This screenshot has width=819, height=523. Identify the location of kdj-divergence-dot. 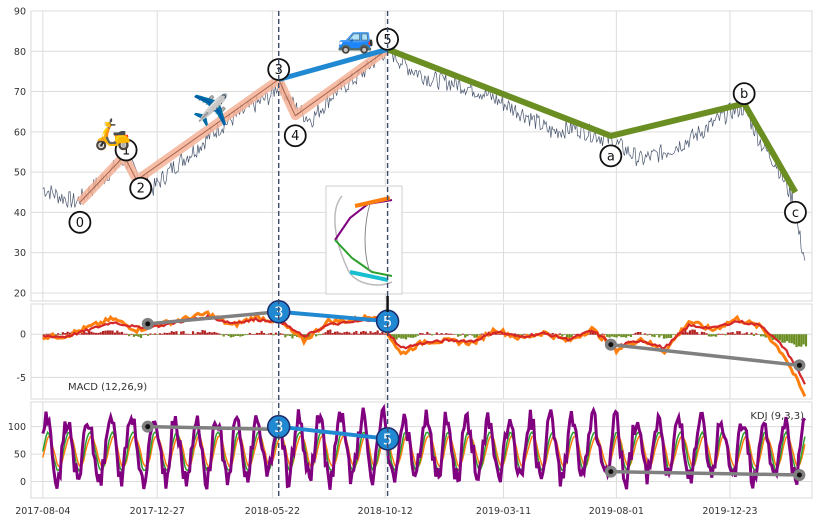
(148, 427).